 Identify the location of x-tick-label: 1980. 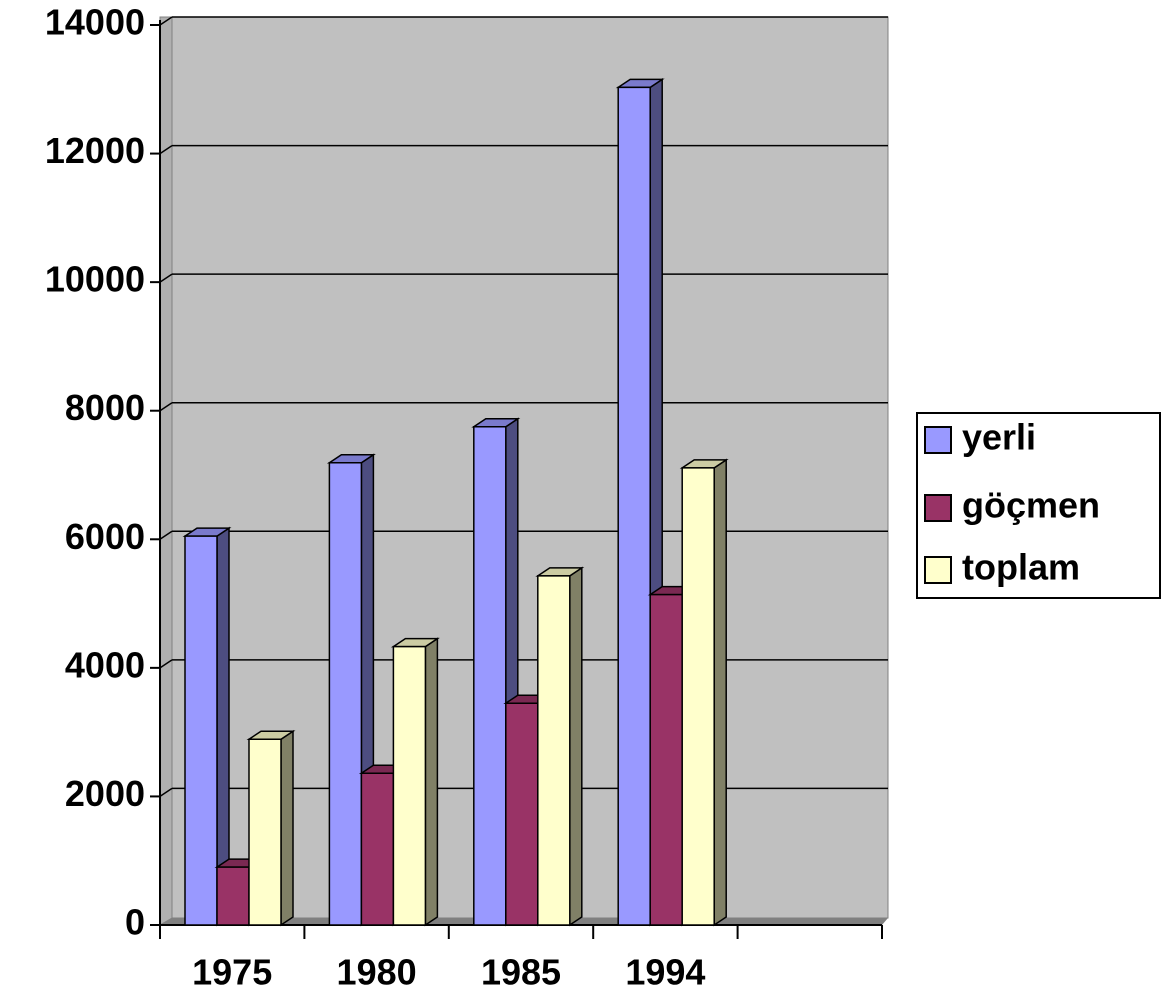
(377, 972).